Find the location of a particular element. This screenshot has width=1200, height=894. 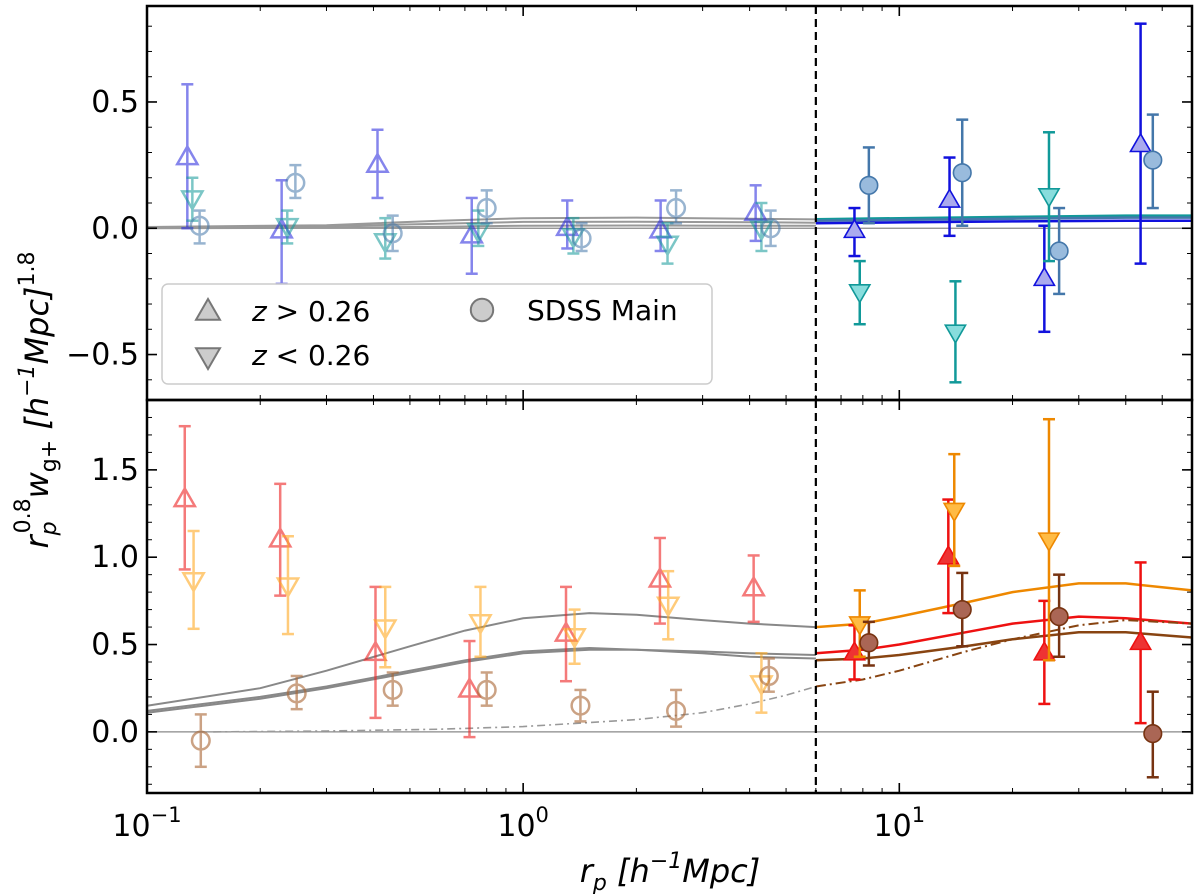

y-tick-label: 1.5 is located at coordinates (115, 470).